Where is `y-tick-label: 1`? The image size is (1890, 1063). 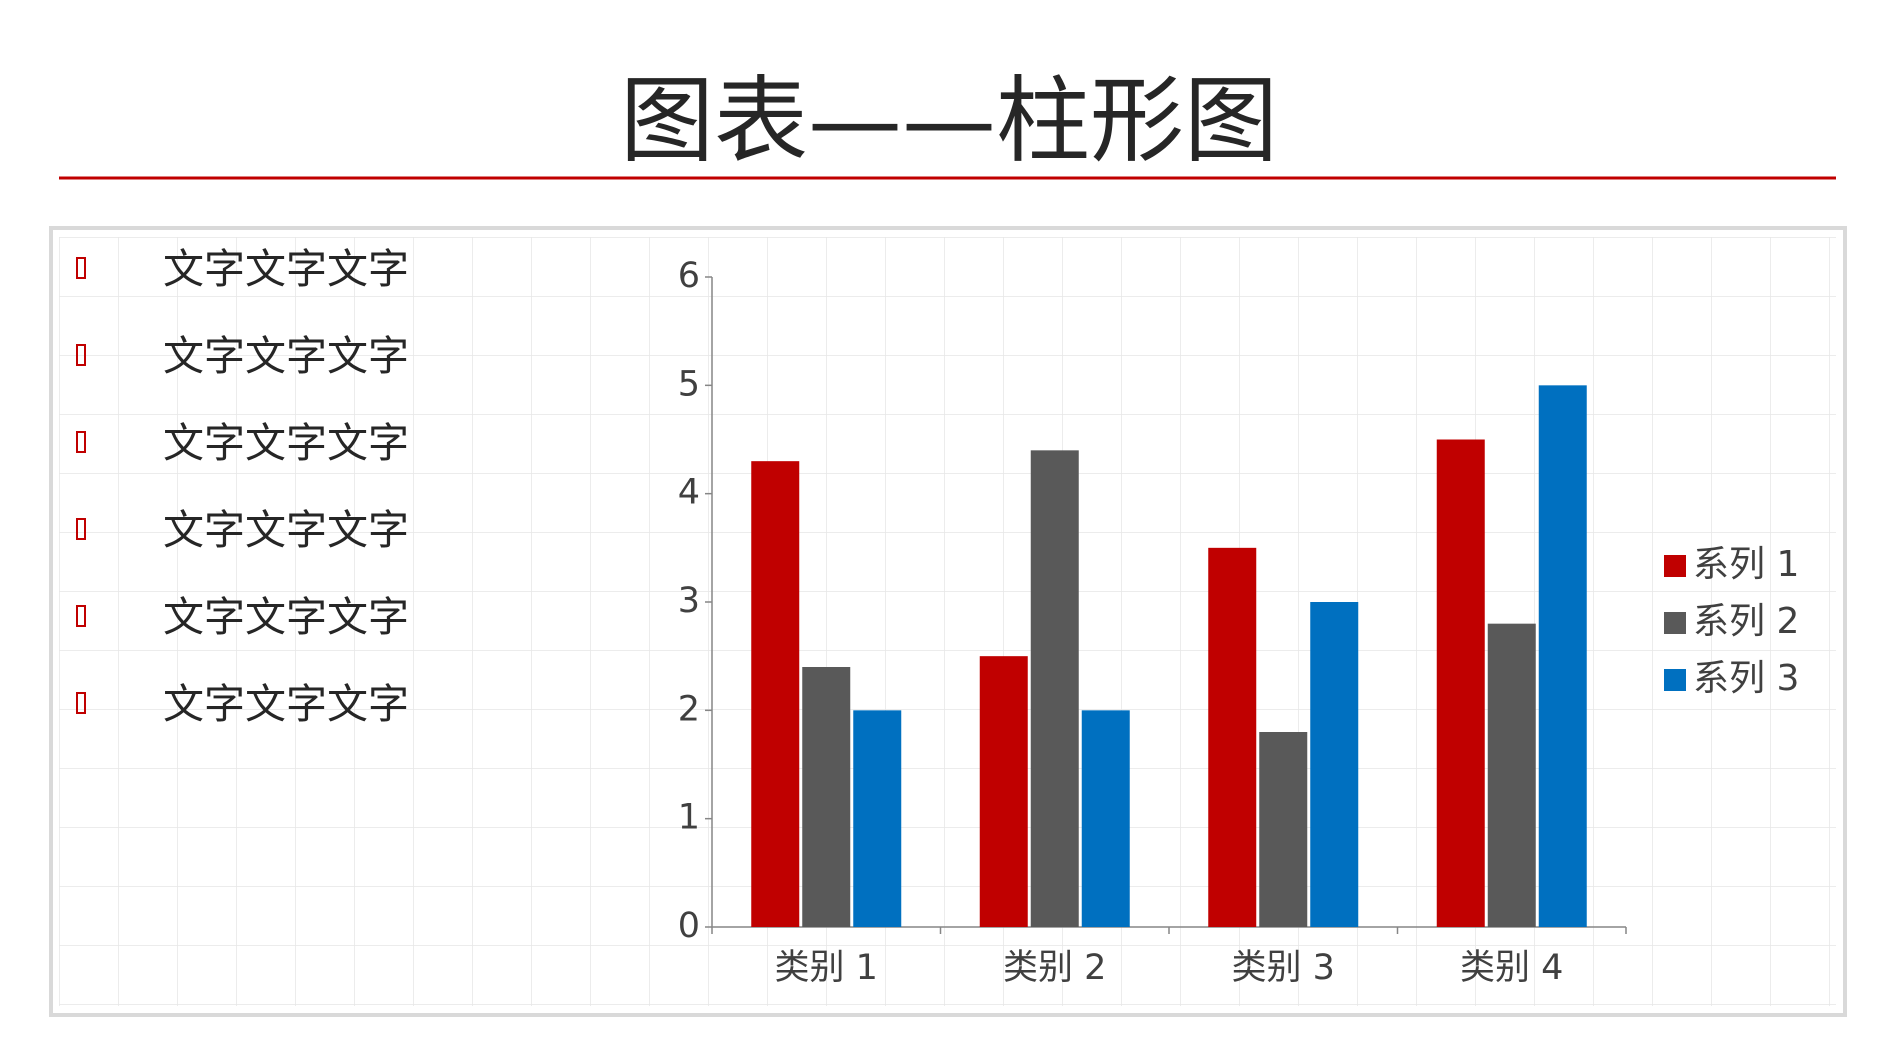
y-tick-label: 1 is located at coordinates (689, 818).